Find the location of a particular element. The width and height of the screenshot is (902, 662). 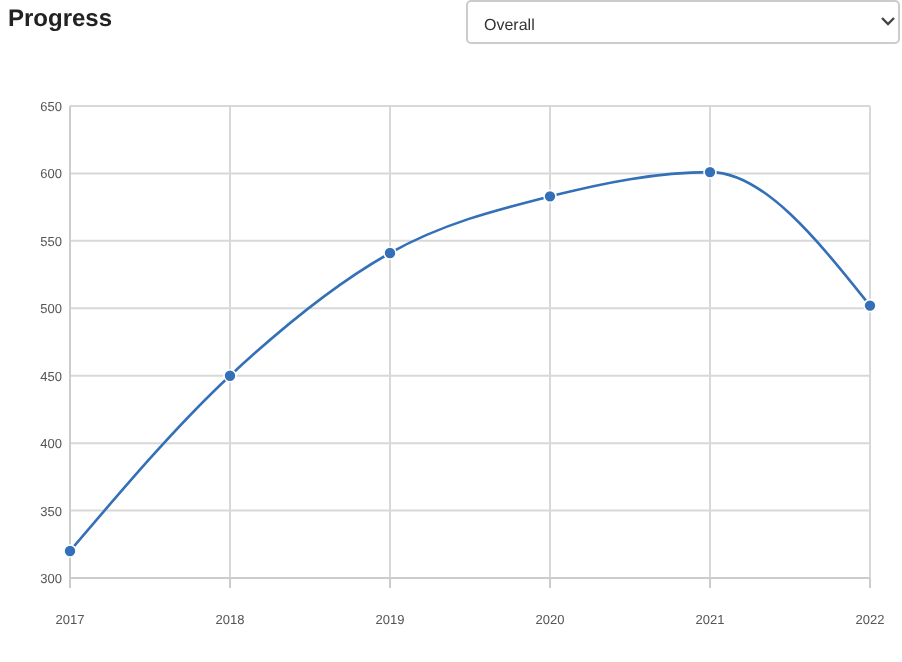

chart-title: Progress is located at coordinates (60, 18).